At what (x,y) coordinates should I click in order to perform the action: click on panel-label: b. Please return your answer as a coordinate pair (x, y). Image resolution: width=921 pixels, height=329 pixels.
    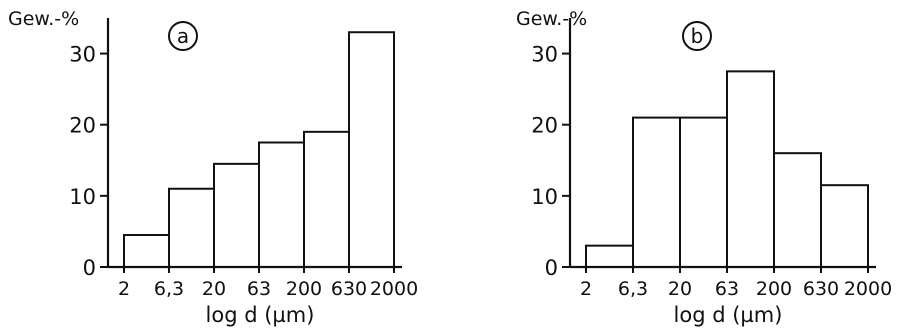
    Looking at the image, I should click on (697, 36).